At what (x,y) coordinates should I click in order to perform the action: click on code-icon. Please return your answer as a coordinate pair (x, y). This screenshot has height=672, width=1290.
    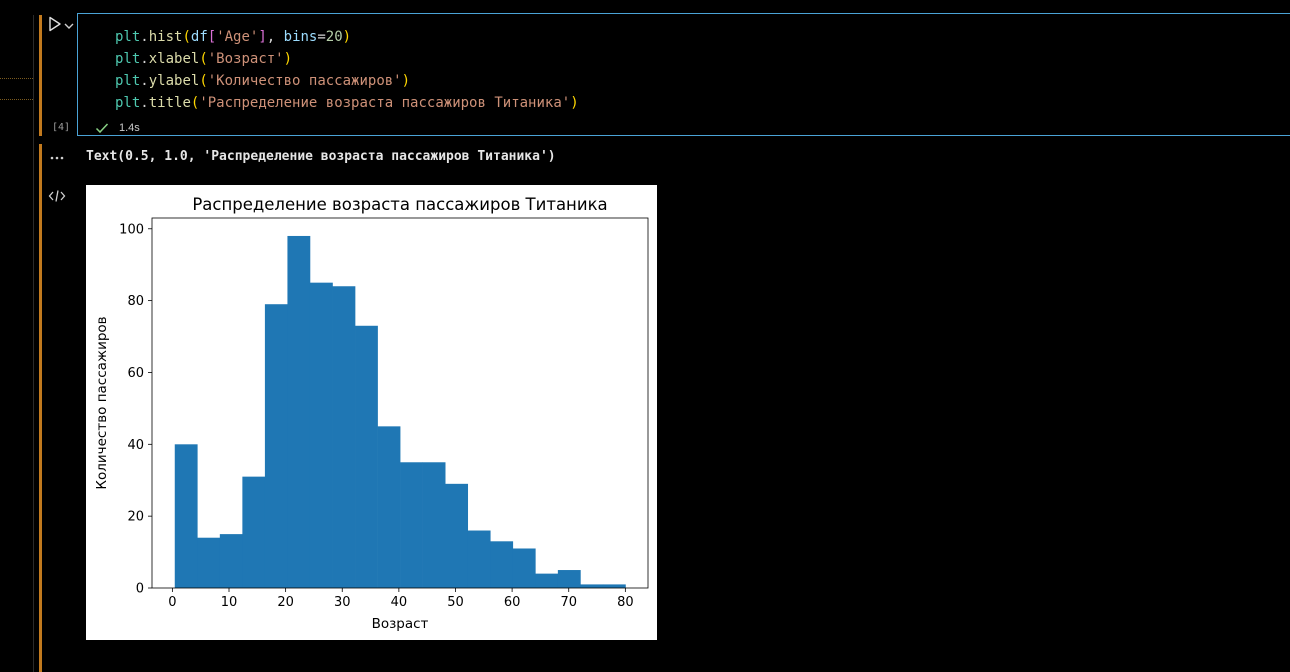
    Looking at the image, I should click on (57, 196).